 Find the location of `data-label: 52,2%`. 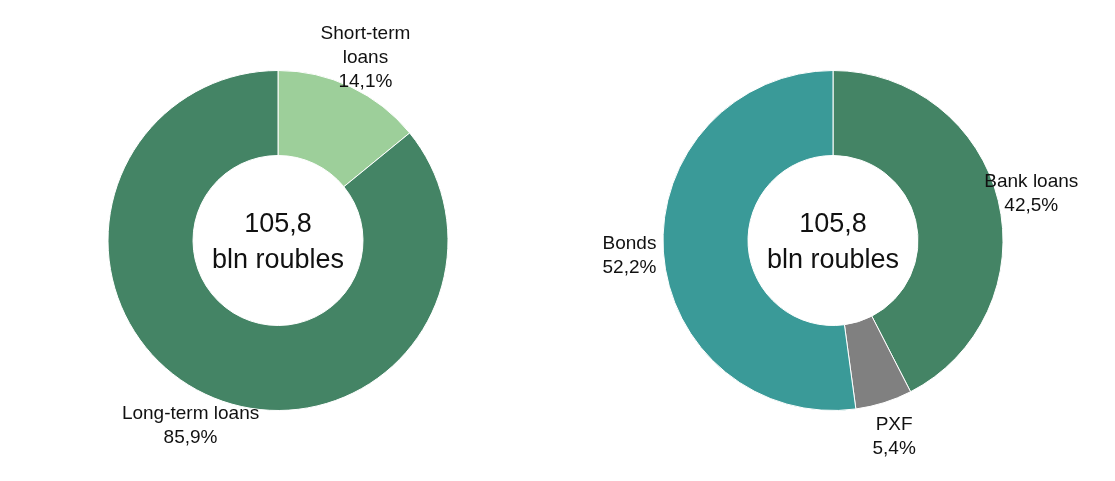

data-label: 52,2% is located at coordinates (629, 266).